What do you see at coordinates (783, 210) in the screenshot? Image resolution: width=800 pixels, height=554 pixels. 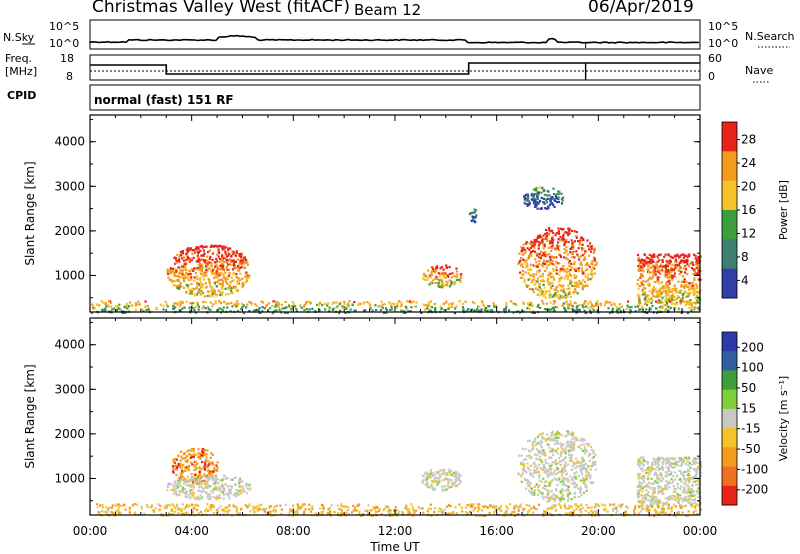 I see `power-colorbar-label: Power [dB]` at bounding box center [783, 210].